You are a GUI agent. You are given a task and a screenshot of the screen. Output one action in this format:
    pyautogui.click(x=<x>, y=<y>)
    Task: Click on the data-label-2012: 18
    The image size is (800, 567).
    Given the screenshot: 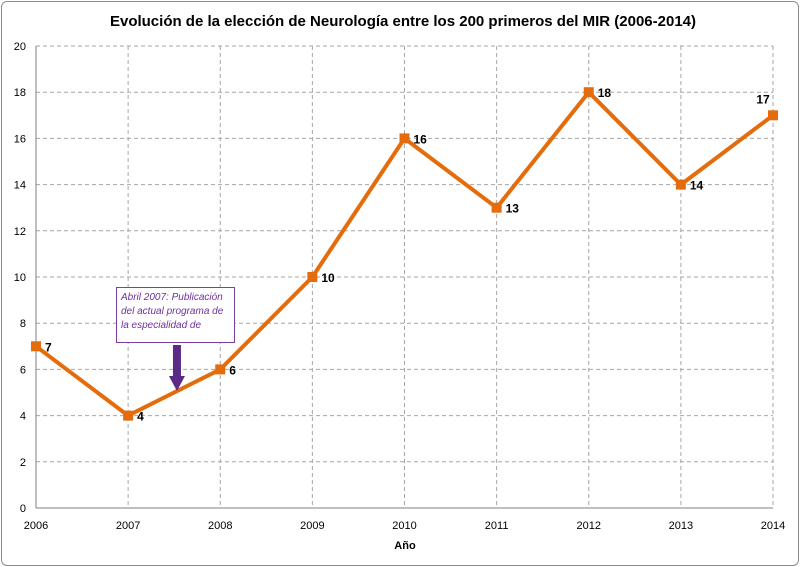 What is the action you would take?
    pyautogui.click(x=605, y=93)
    